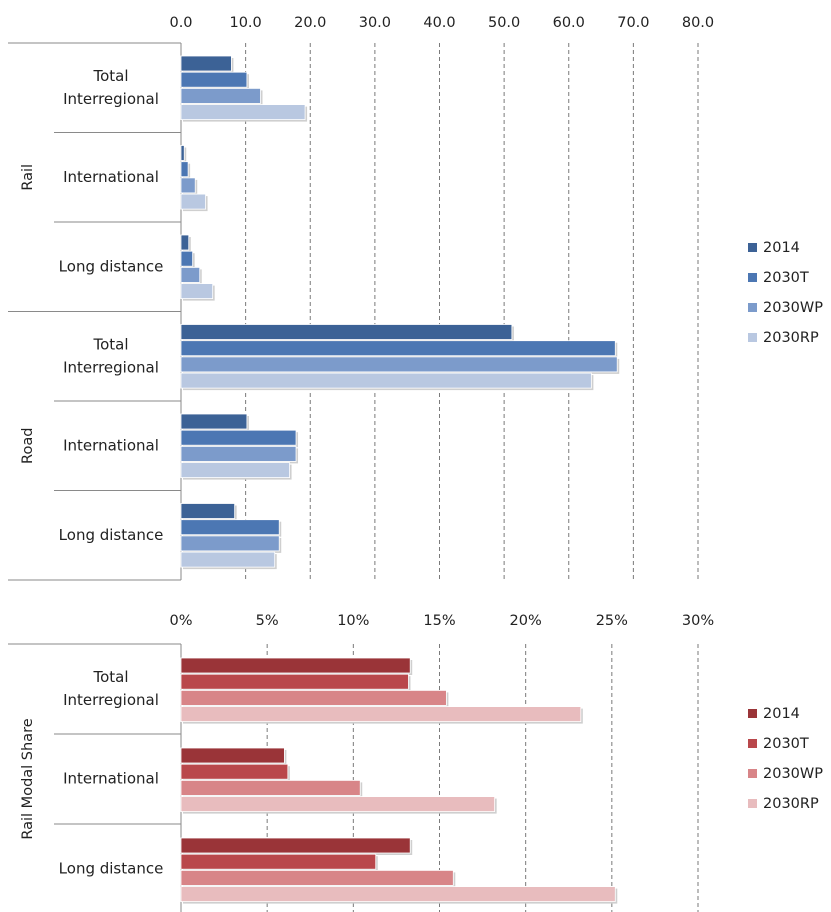  Describe the element at coordinates (612, 621) in the screenshot. I see `x-tick-label: 25%` at that location.